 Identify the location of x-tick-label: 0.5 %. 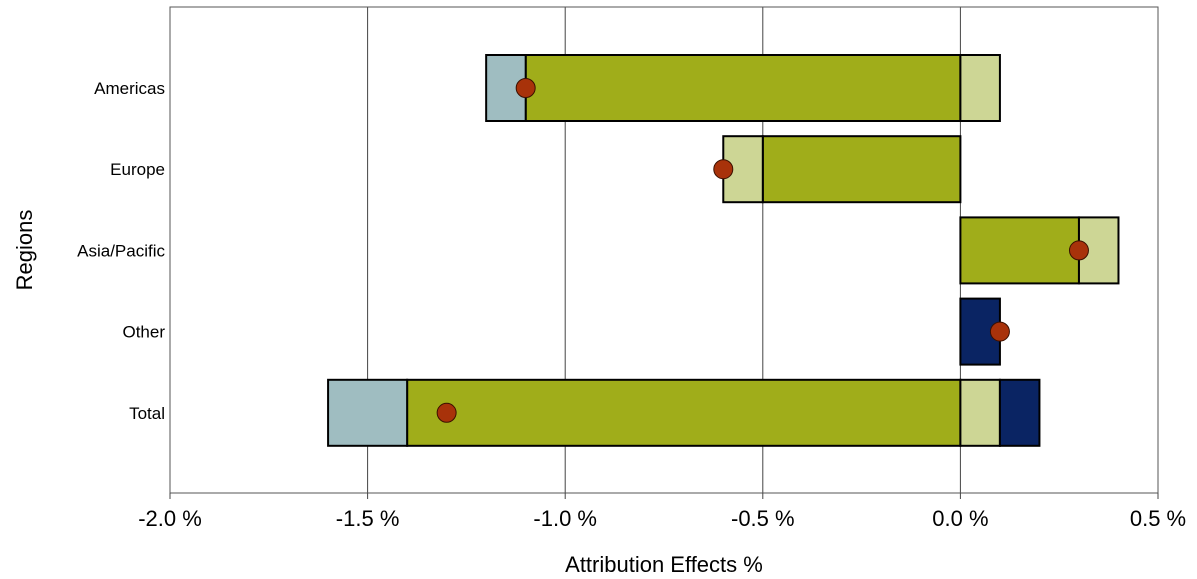
(1158, 518).